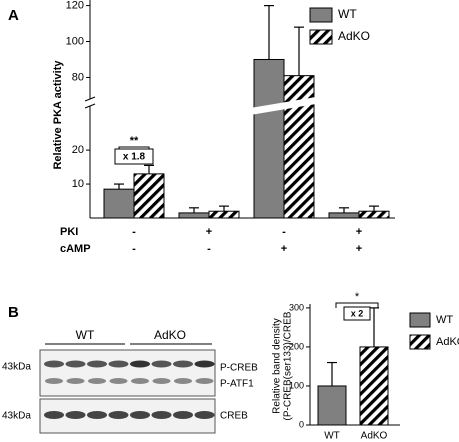  What do you see at coordinates (296, 346) in the screenshot?
I see `y-tick-label: 200` at bounding box center [296, 346].